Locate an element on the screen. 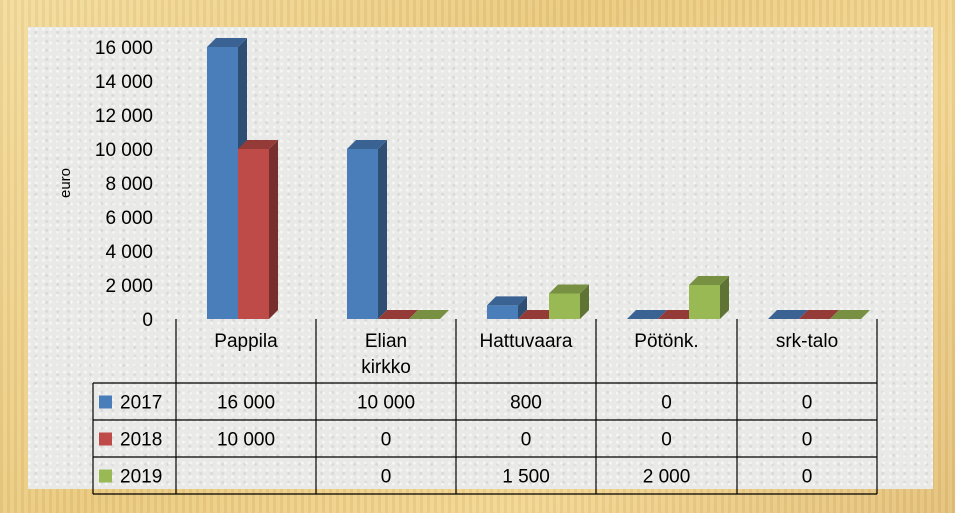  y-tick-label: 14 000 is located at coordinates (124, 82).